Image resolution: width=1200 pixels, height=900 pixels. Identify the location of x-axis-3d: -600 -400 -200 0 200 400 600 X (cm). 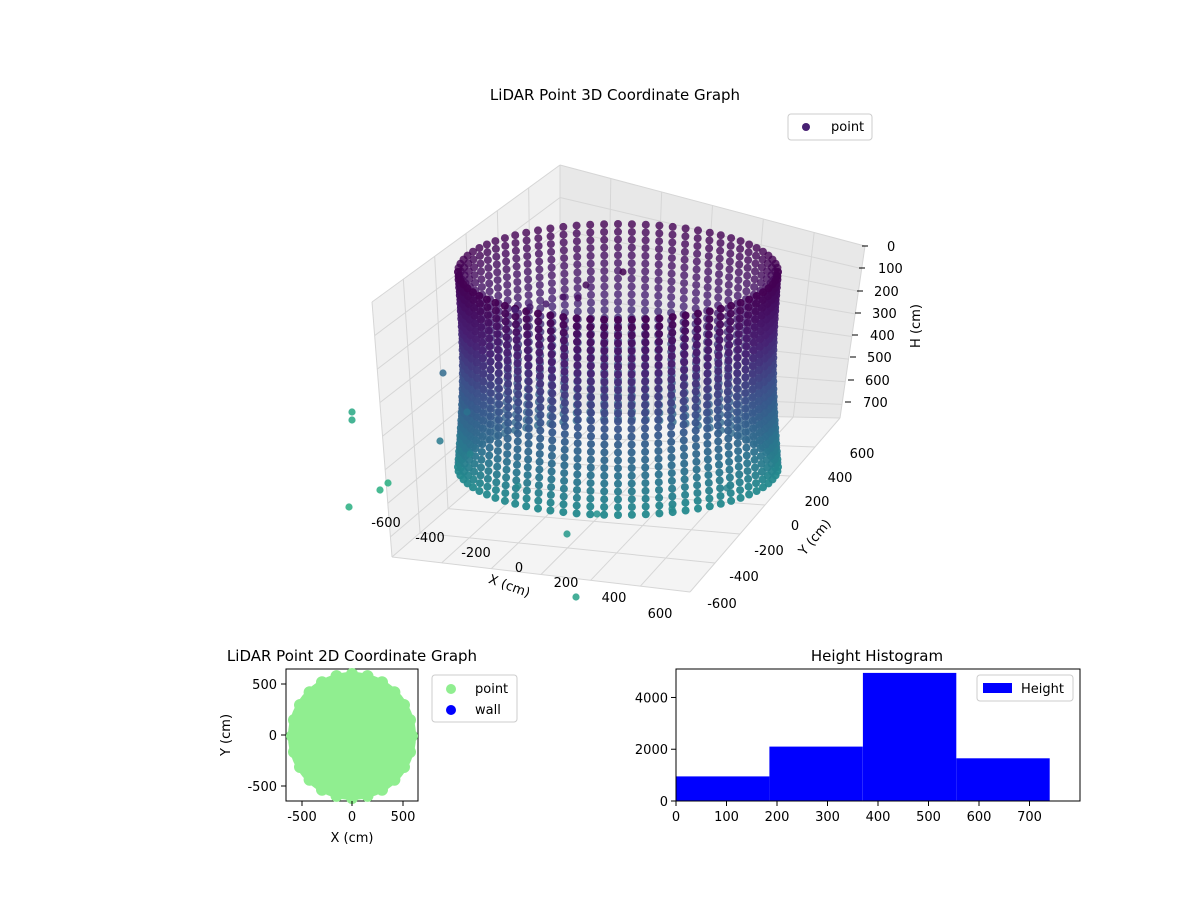
(521, 569).